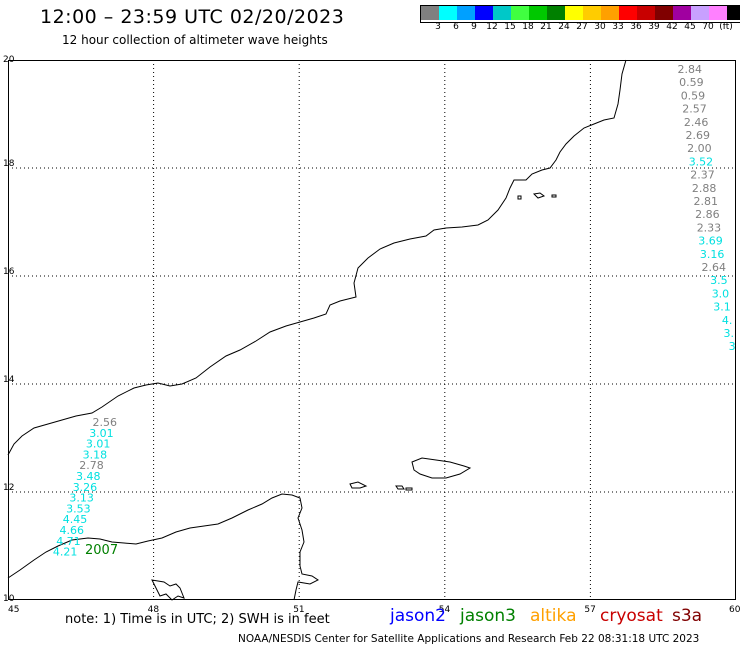 Image resolution: width=740 pixels, height=650 pixels. What do you see at coordinates (358, 485) in the screenshot?
I see `island-abd-al-kuri` at bounding box center [358, 485].